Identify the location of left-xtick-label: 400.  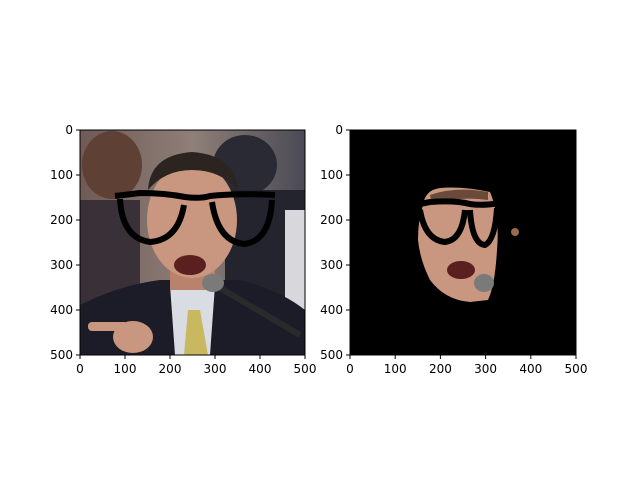
(260, 369).